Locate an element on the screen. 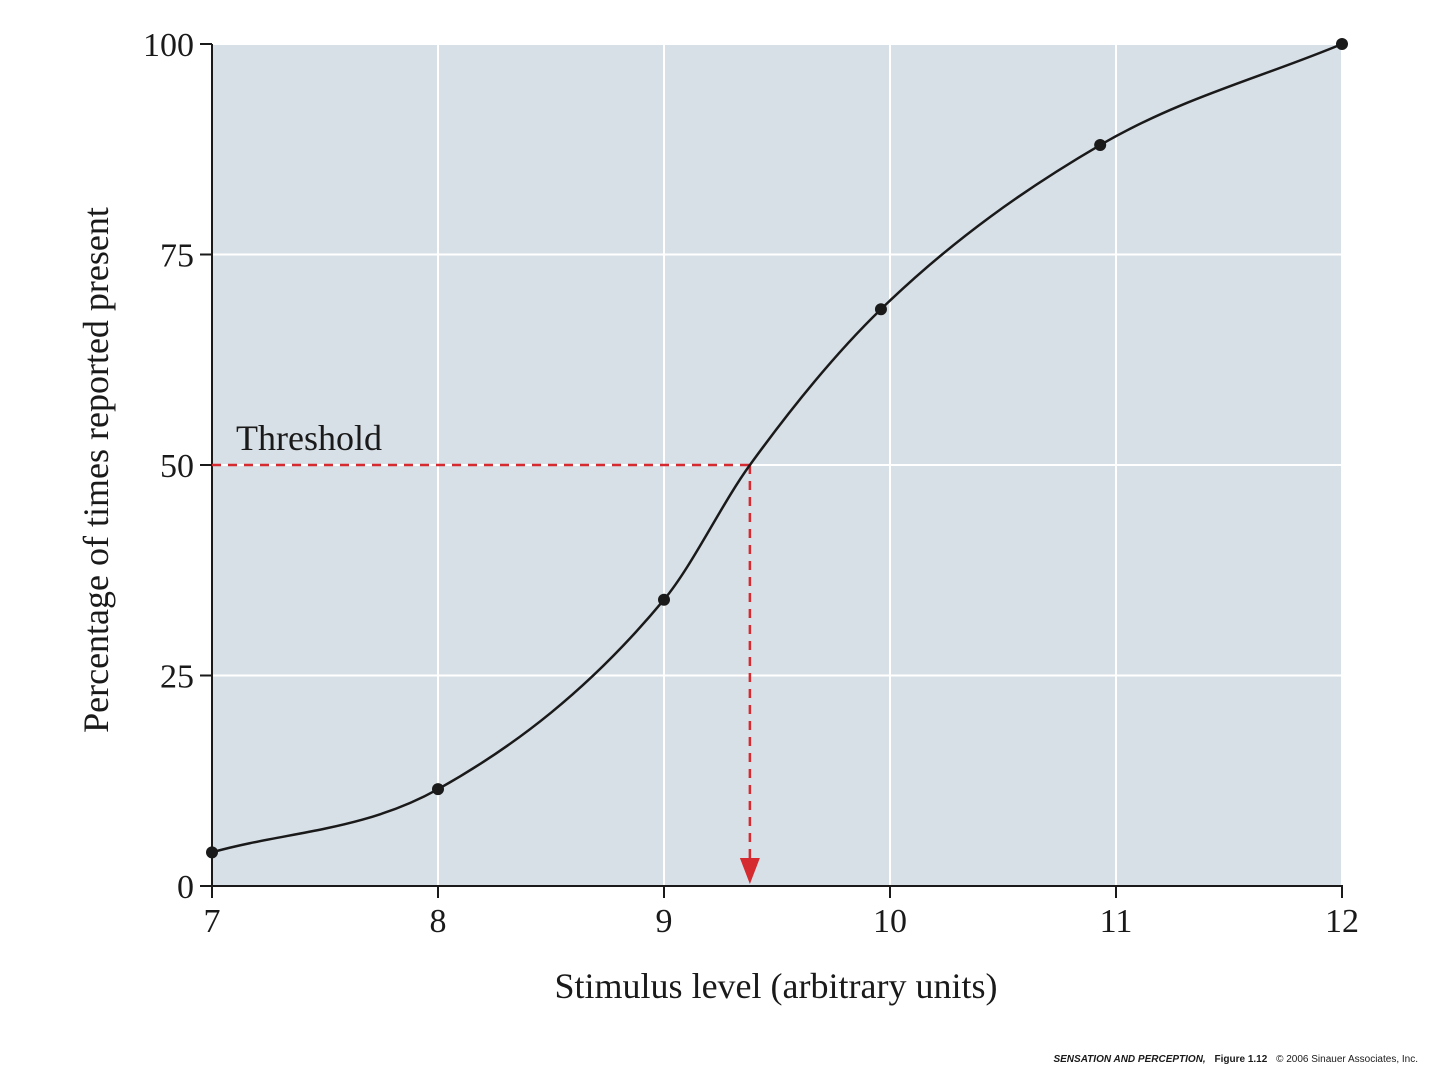  credit-copyright: © 2006 Sinauer Associates, Inc. is located at coordinates (1347, 1059).